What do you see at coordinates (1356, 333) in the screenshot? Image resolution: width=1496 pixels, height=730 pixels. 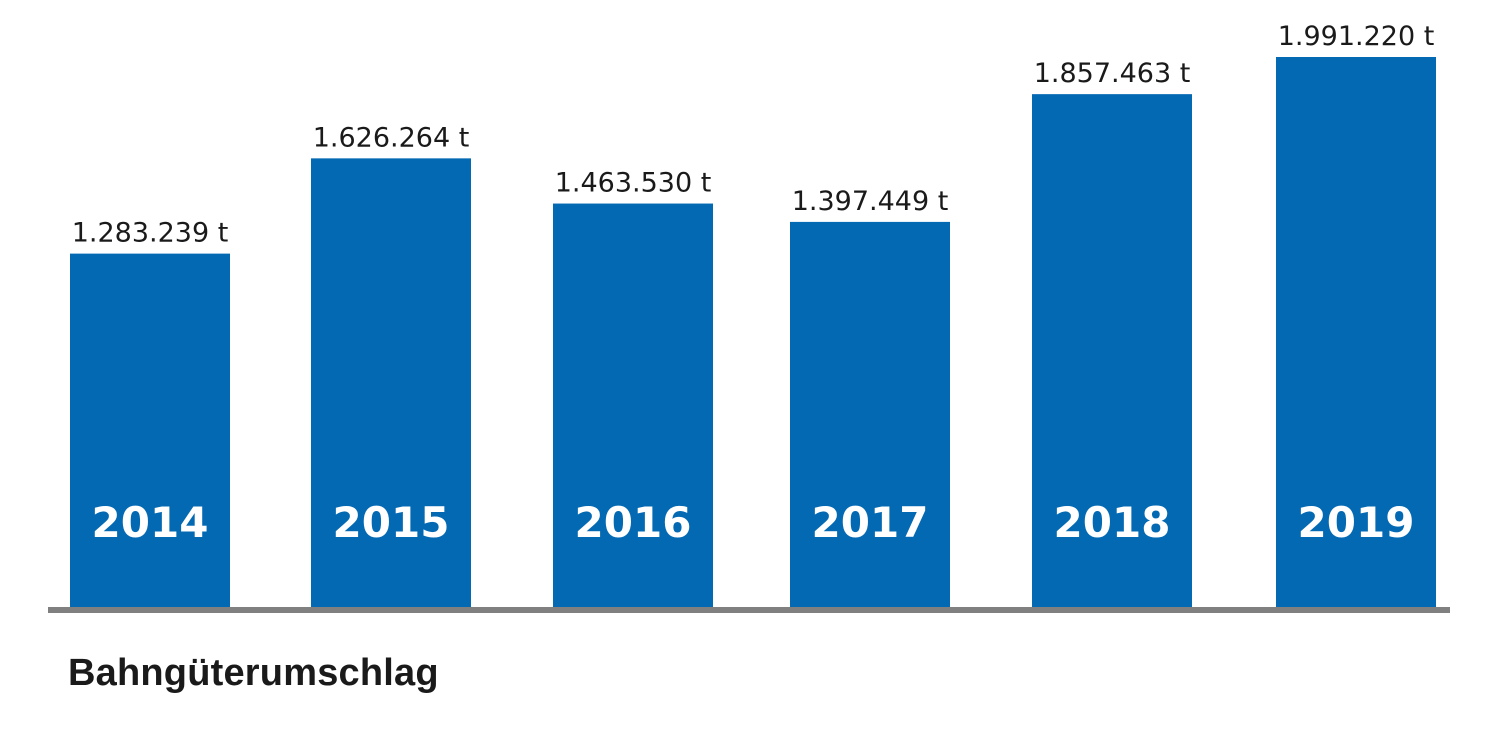 I see `bar-2019` at bounding box center [1356, 333].